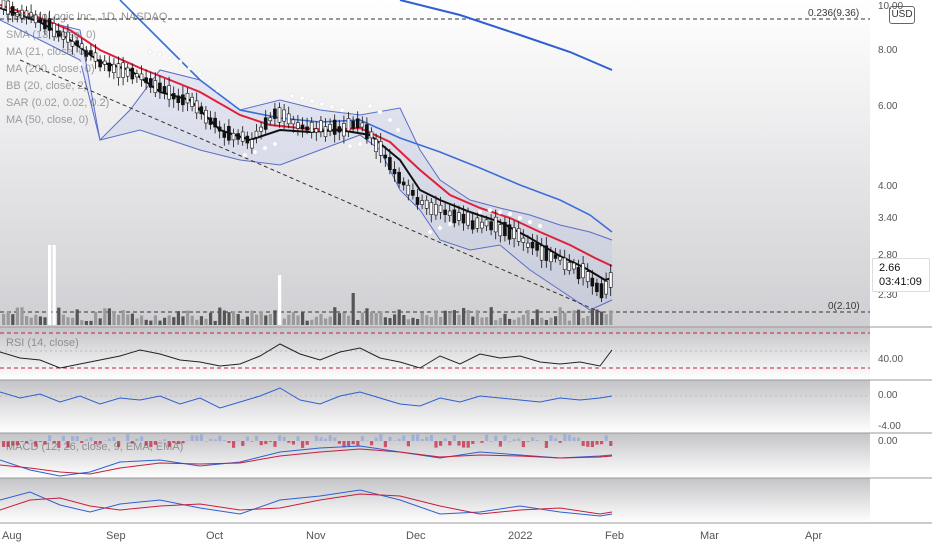 Image resolution: width=932 pixels, height=550 pixels. What do you see at coordinates (47, 86) in the screenshot?
I see `legend-bb: BB (20, close, 2)` at bounding box center [47, 86].